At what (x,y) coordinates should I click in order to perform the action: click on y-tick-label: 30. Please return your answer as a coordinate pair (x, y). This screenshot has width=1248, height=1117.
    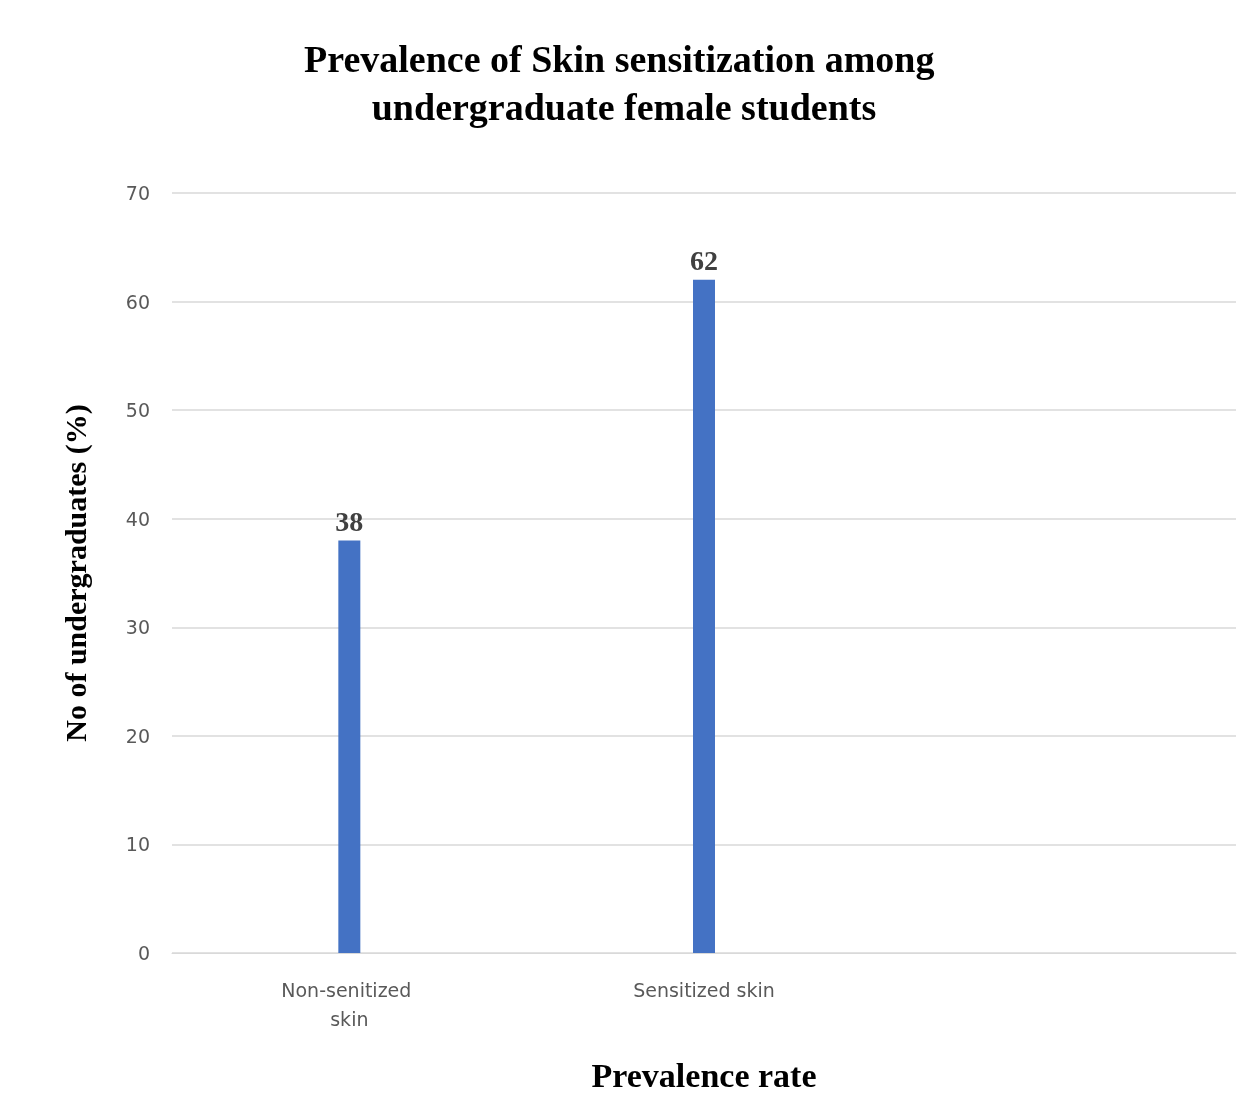
    Looking at the image, I should click on (137, 627).